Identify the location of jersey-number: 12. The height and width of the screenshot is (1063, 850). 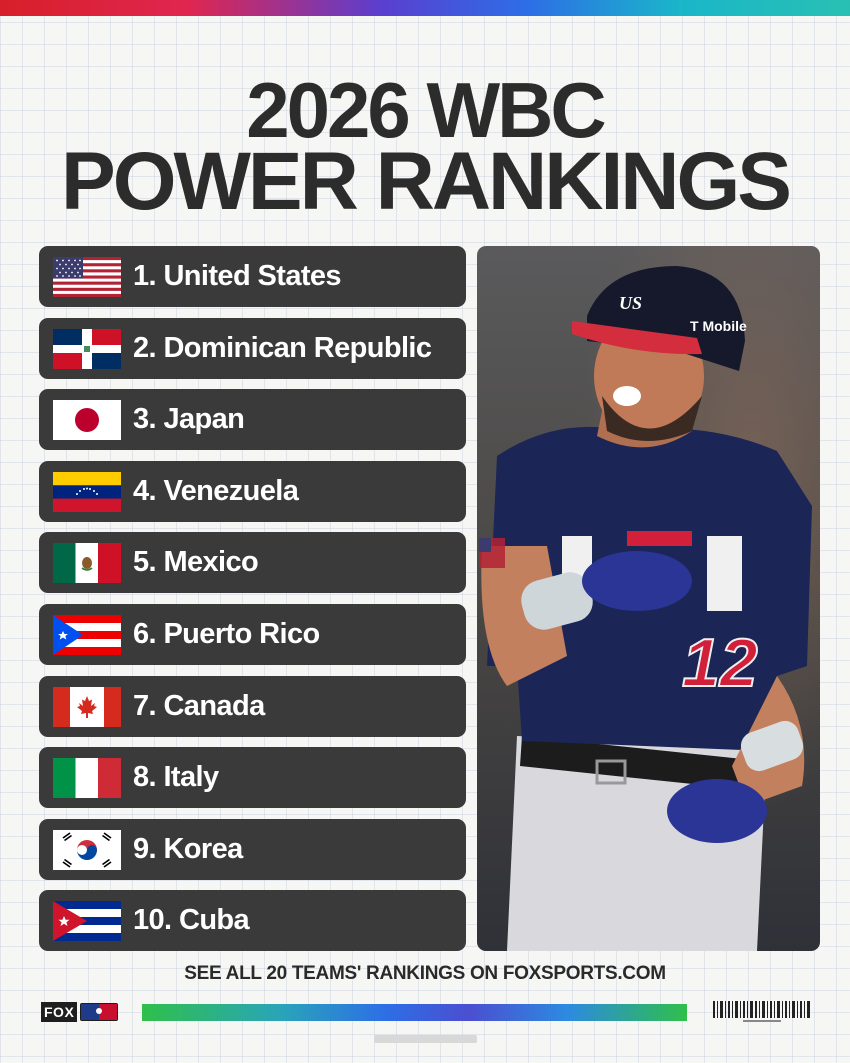
(720, 663).